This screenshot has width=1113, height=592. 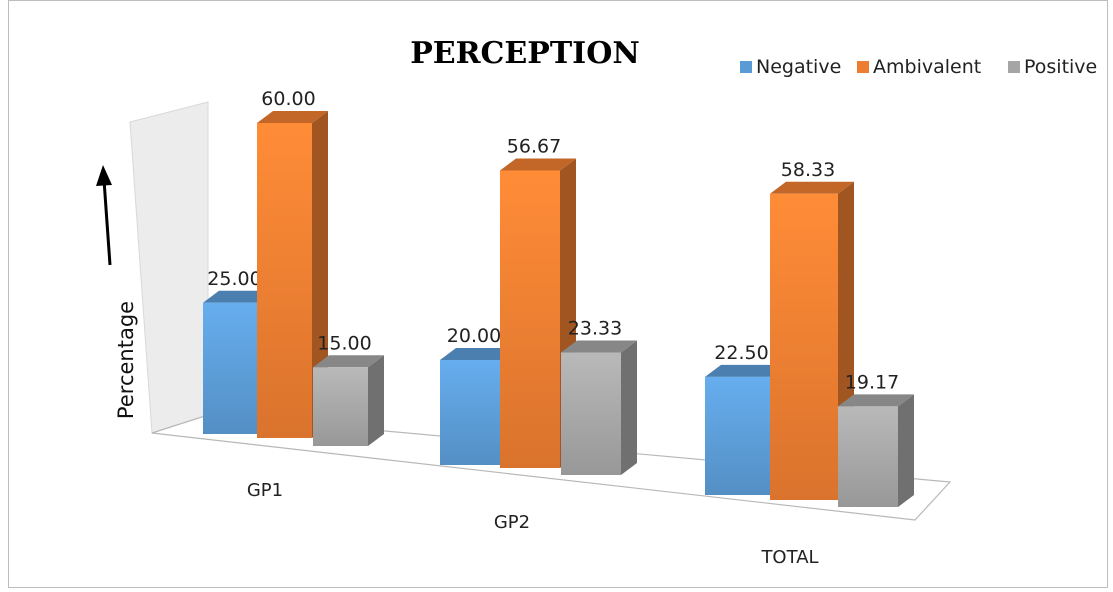 What do you see at coordinates (169, 267) in the screenshot?
I see `back-wall` at bounding box center [169, 267].